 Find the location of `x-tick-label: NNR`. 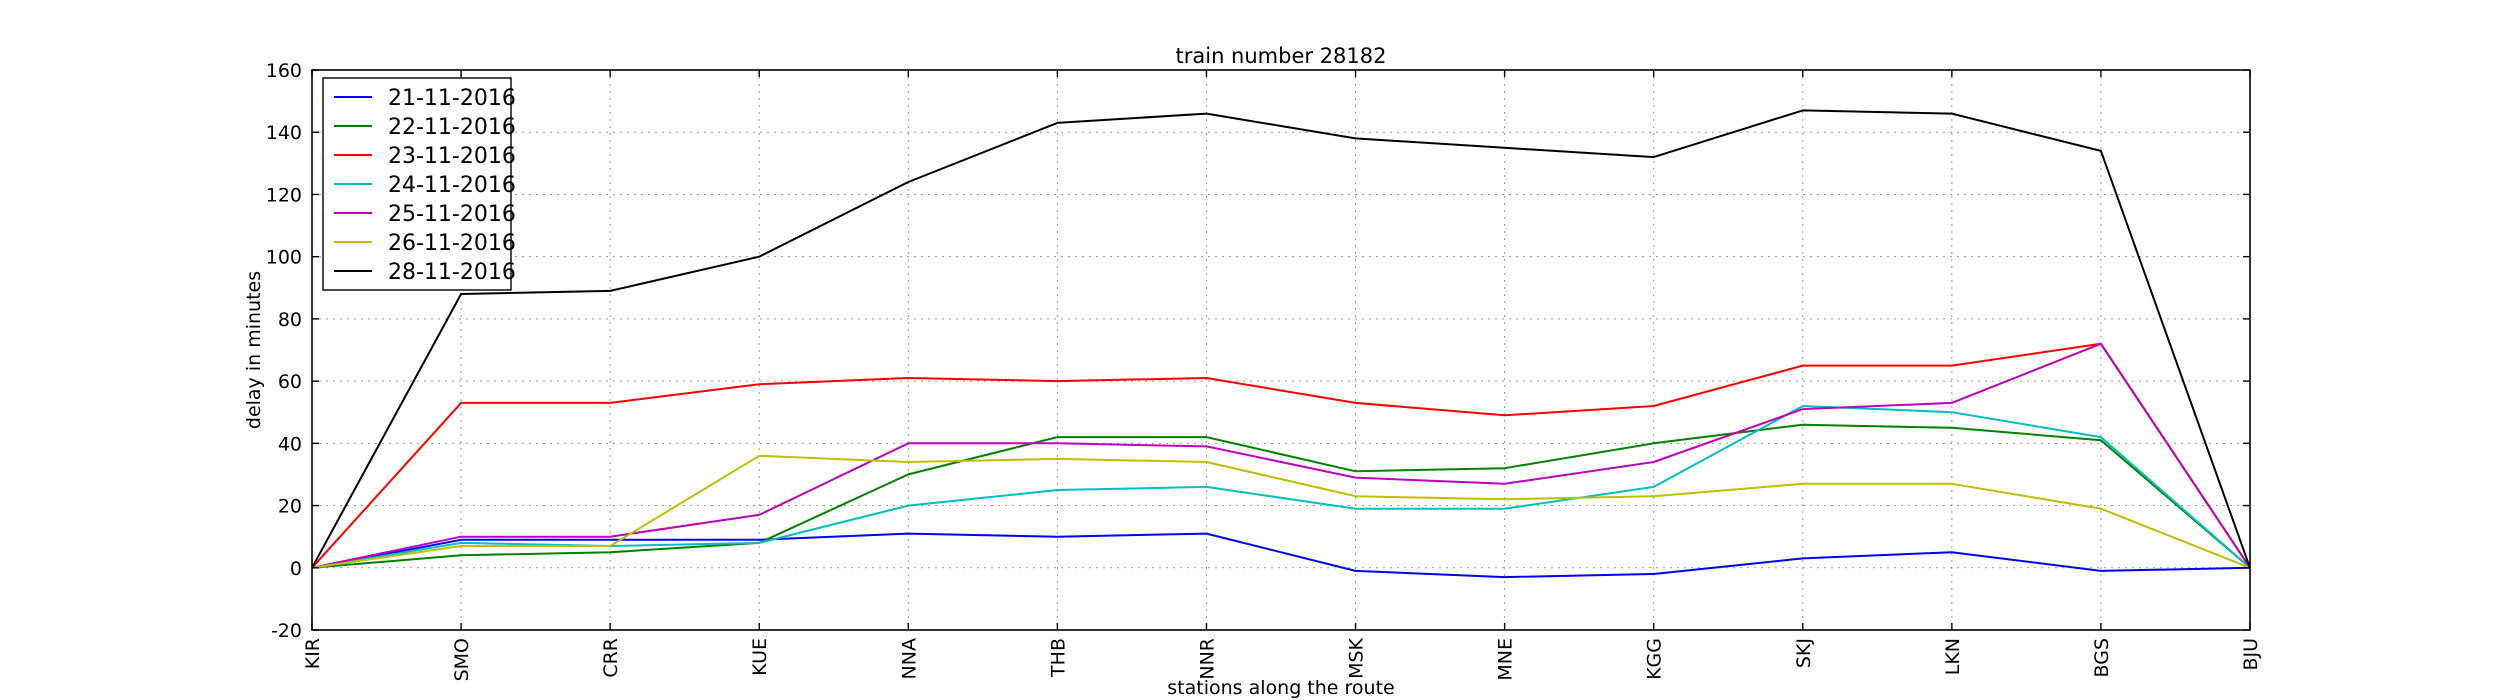

x-tick-label: NNR is located at coordinates (1207, 659).